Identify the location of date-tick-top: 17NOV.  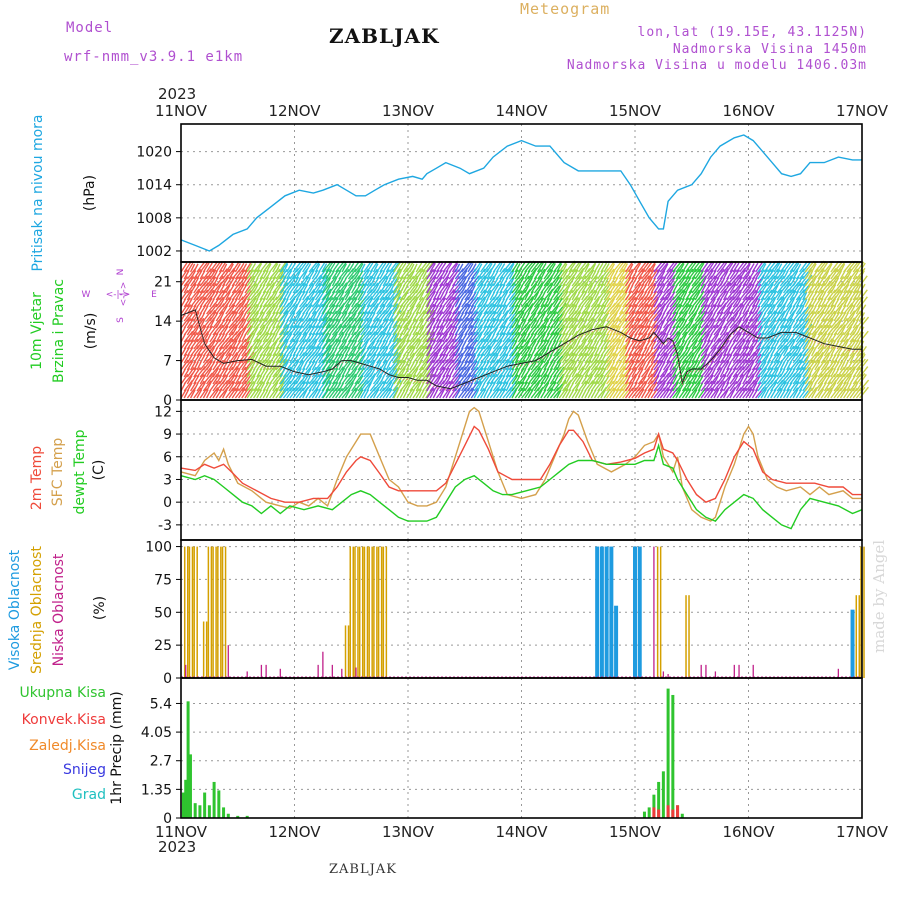
(862, 111).